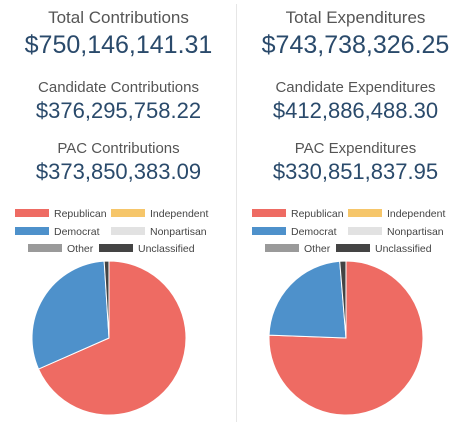 This screenshot has width=474, height=425. I want to click on pie-slice-republican, so click(112, 338).